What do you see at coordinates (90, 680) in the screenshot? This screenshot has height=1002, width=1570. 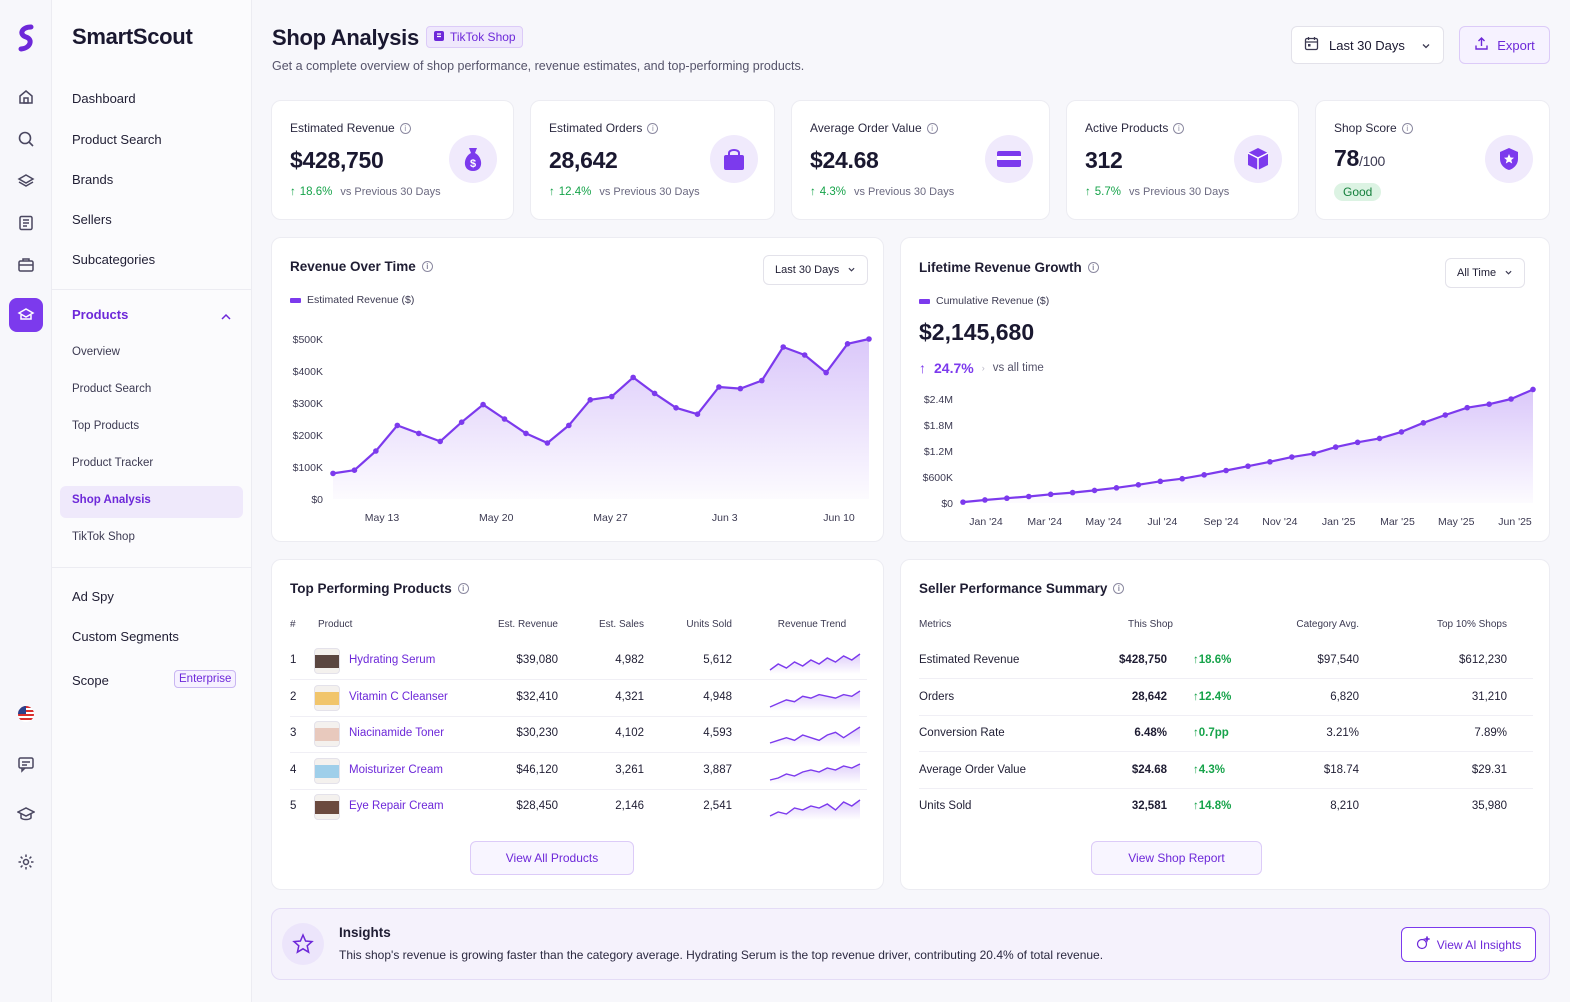 I see `sidebar-item-scope: Scope` at bounding box center [90, 680].